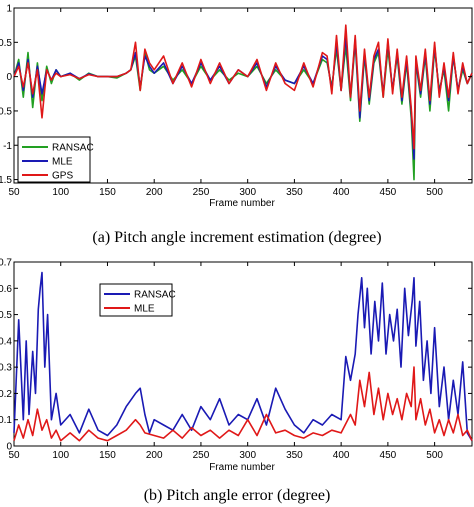 This screenshot has height=507, width=474. What do you see at coordinates (6, 368) in the screenshot?
I see `y-tick-label: 0.3` at bounding box center [6, 368].